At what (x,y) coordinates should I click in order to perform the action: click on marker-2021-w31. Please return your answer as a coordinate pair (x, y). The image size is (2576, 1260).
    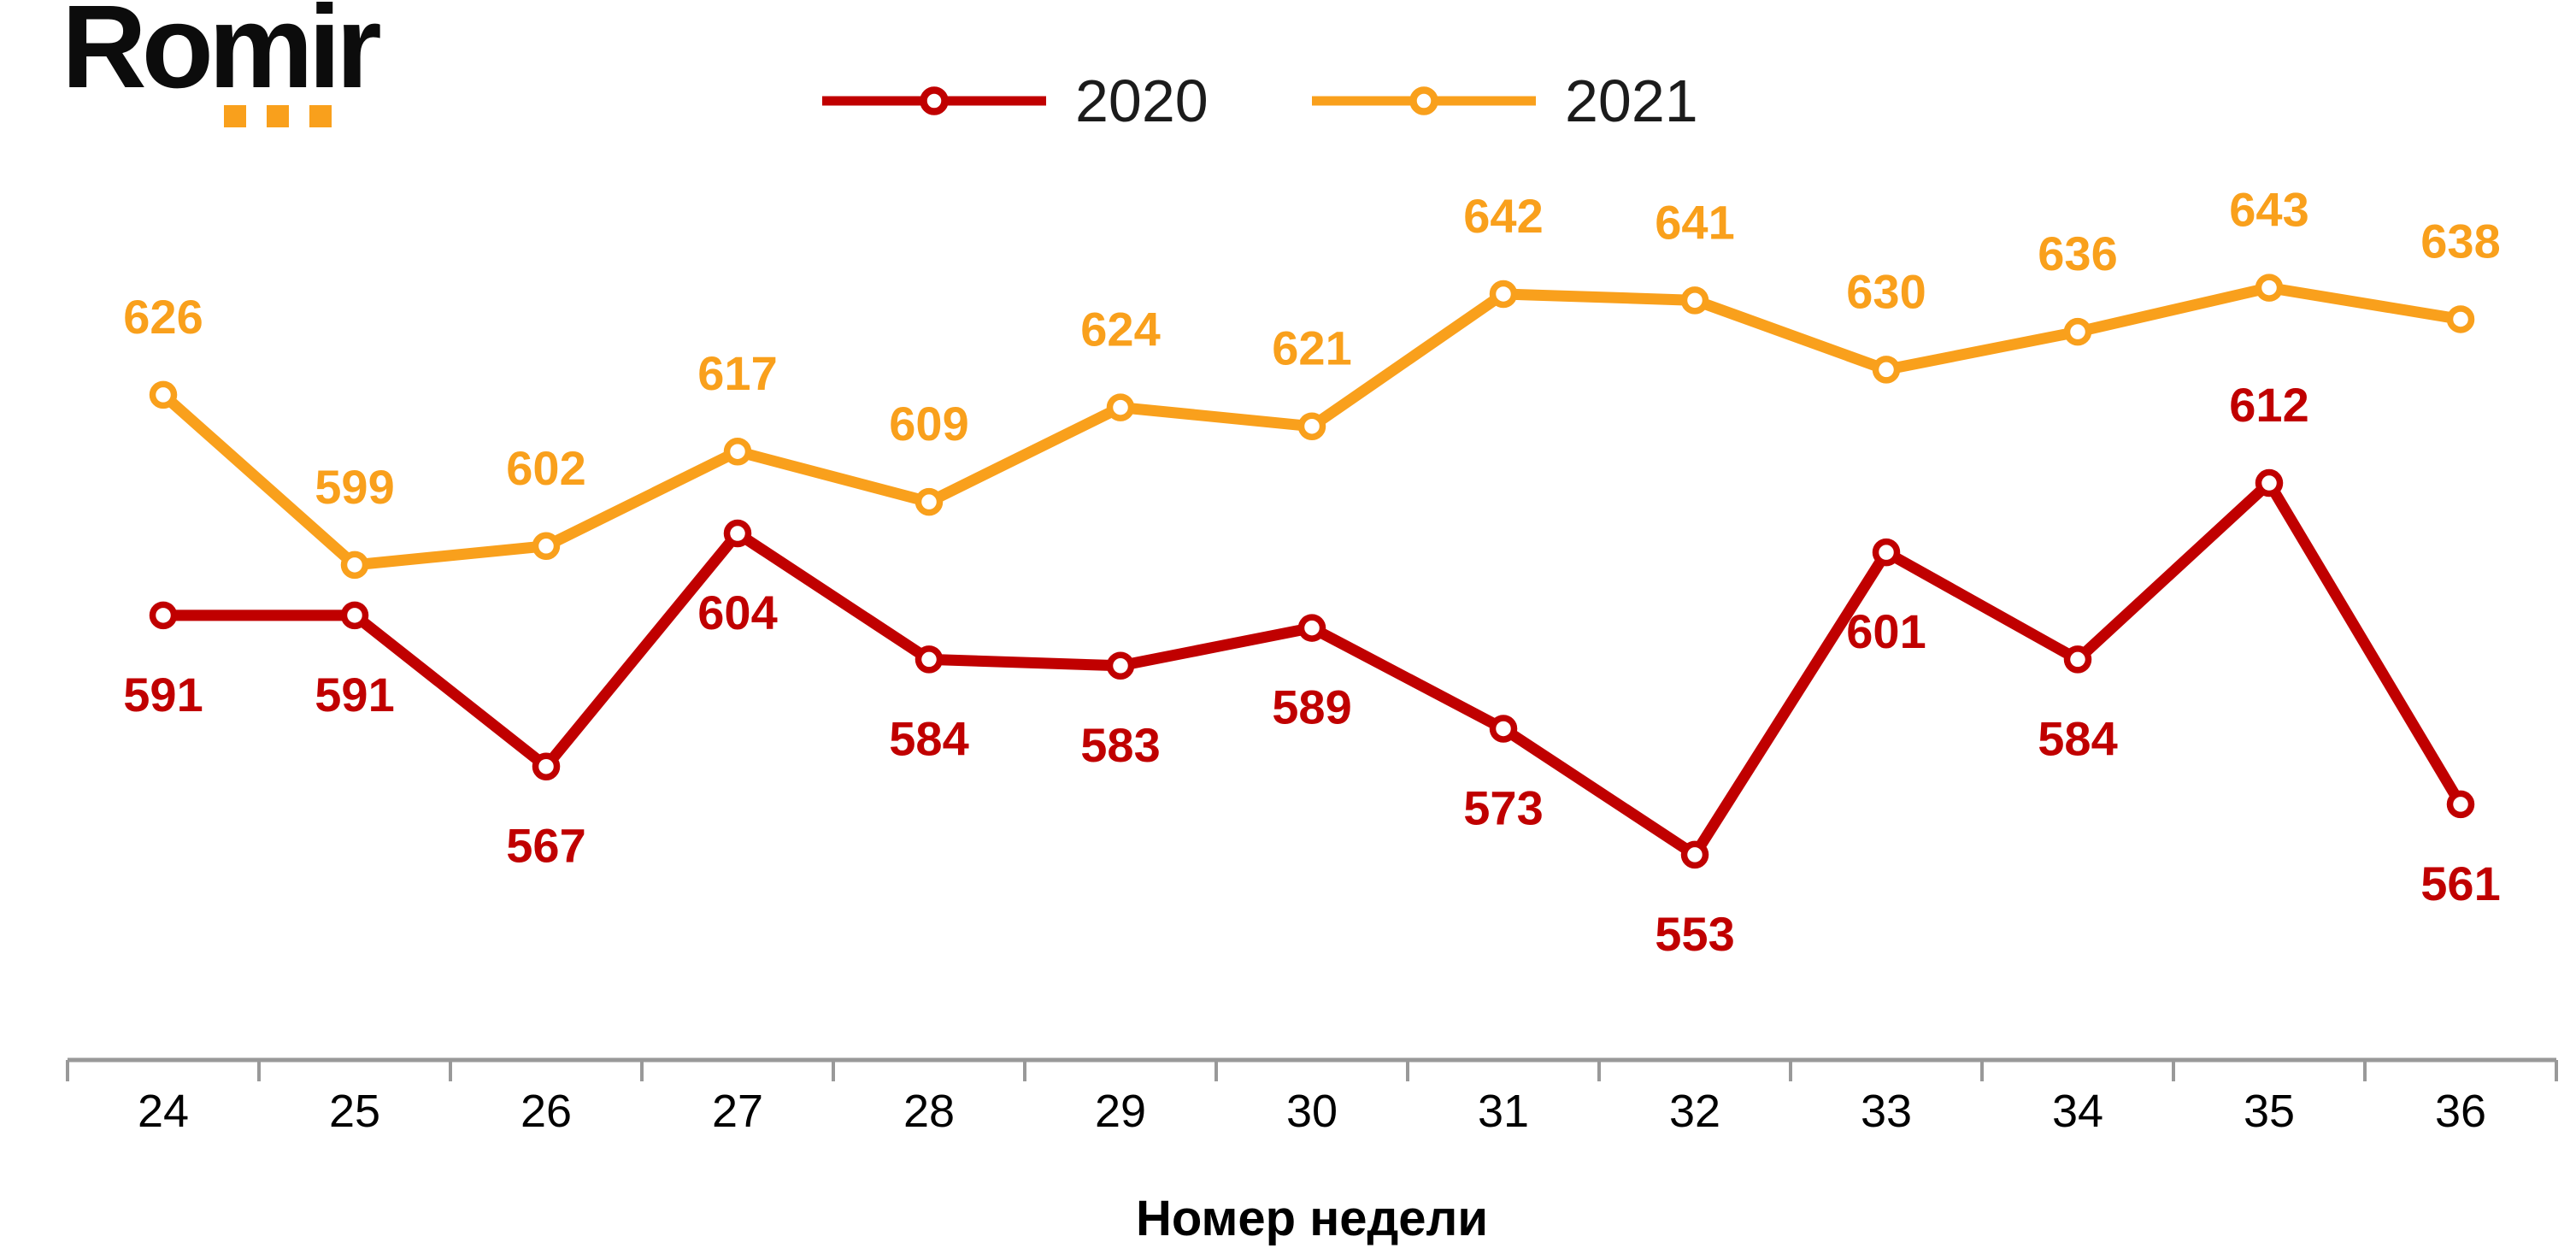
    Looking at the image, I should click on (1503, 294).